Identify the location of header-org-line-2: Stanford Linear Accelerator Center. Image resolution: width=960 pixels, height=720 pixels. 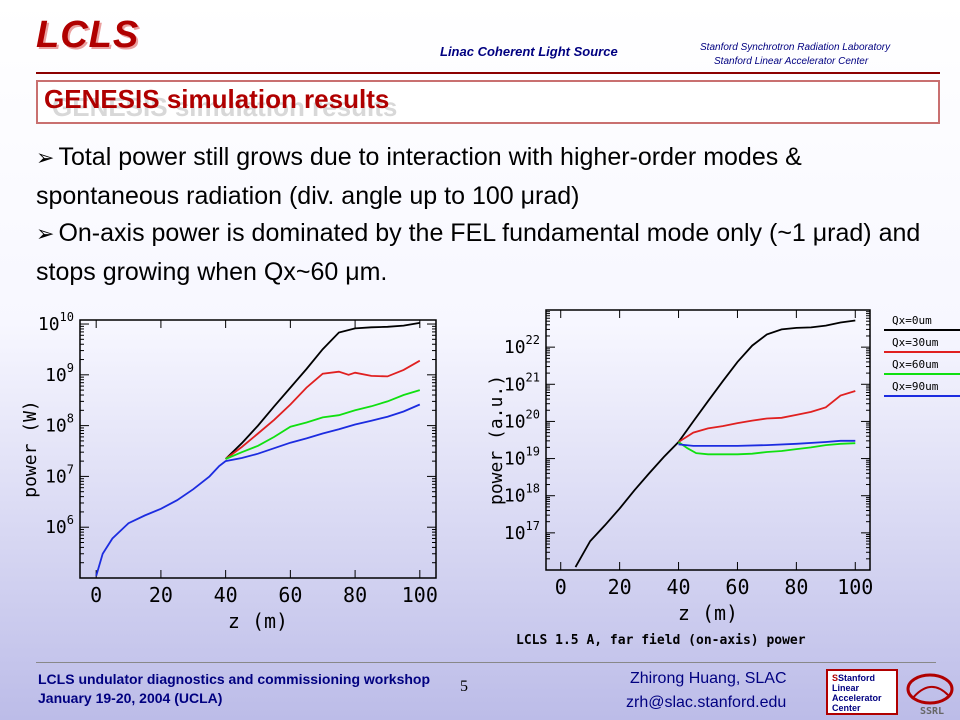
(791, 61).